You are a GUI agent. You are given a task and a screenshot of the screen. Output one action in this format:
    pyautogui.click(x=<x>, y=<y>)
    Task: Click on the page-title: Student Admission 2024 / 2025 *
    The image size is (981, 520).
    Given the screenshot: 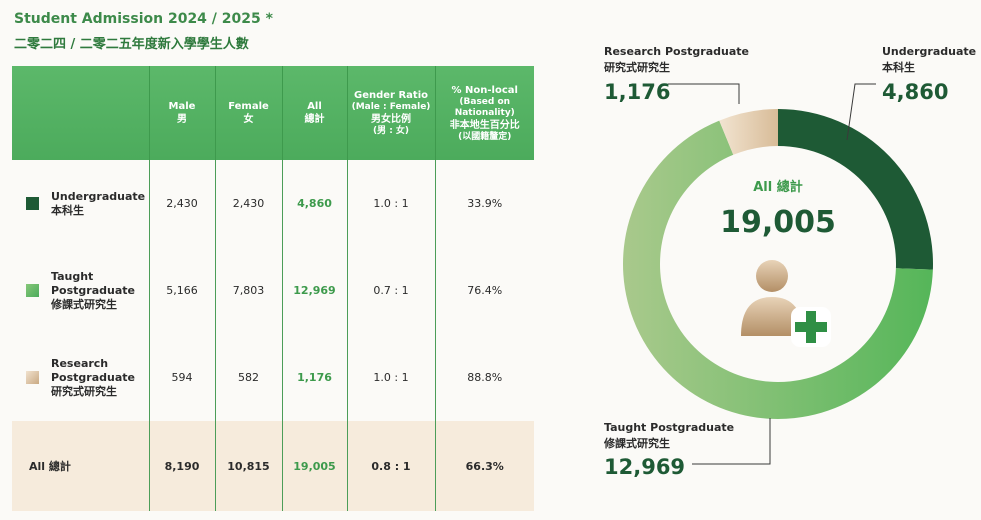 What is the action you would take?
    pyautogui.click(x=143, y=19)
    